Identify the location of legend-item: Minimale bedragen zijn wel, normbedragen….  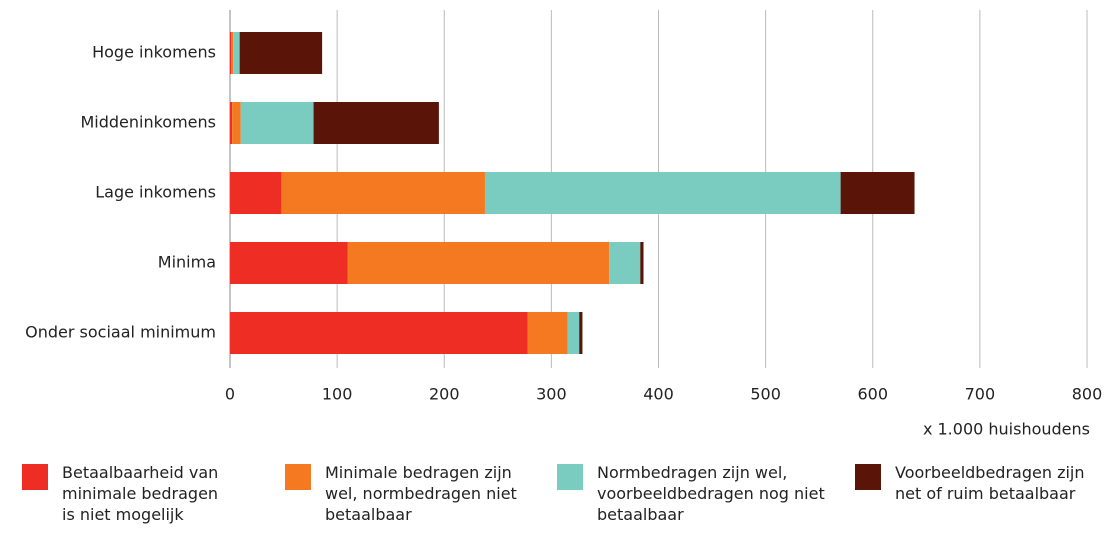
(415, 493).